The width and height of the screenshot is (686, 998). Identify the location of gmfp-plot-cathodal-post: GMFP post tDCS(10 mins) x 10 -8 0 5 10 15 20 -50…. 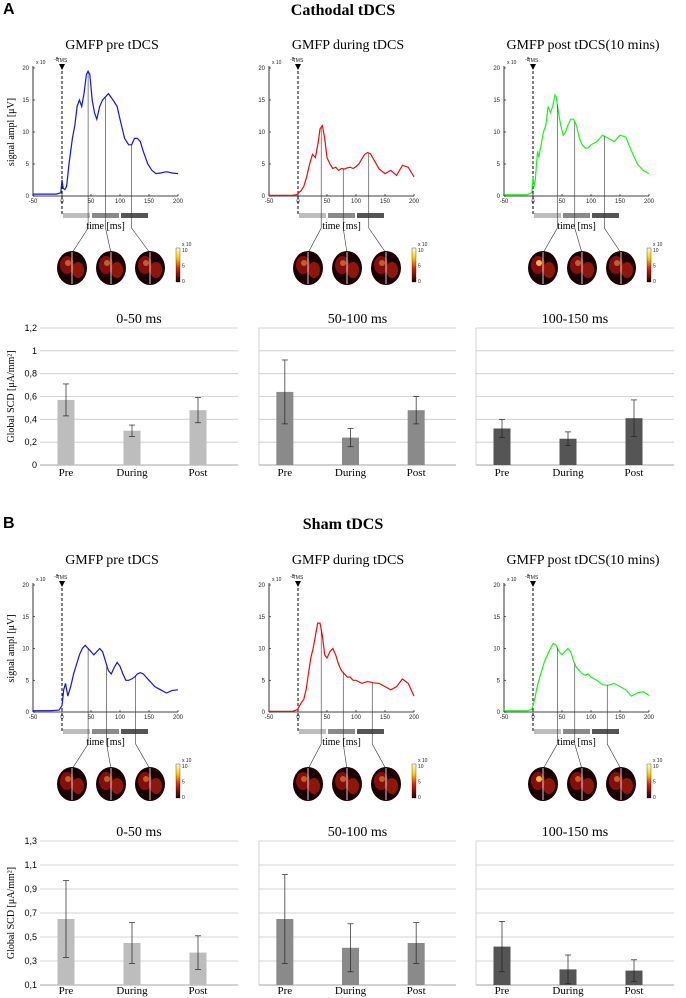
(578, 161).